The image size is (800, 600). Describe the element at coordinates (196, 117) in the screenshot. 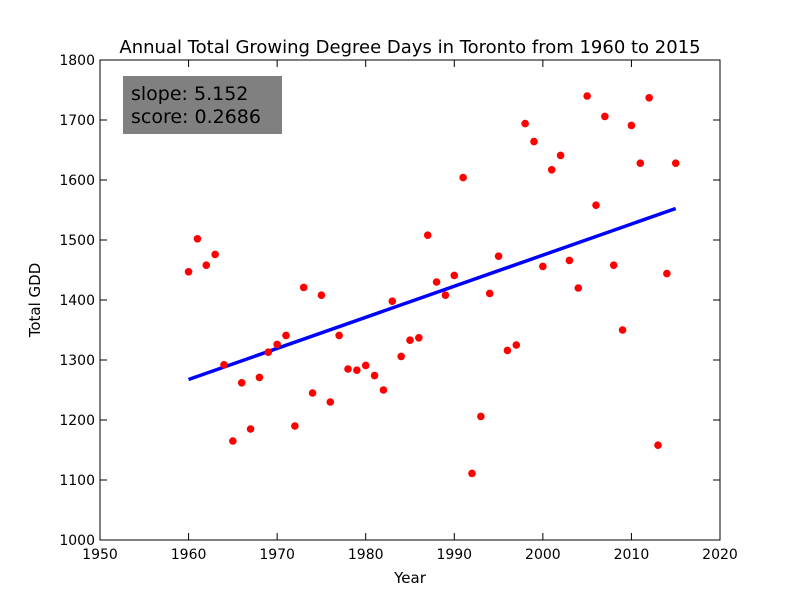

I see `score-text: score: 0.2686` at that location.